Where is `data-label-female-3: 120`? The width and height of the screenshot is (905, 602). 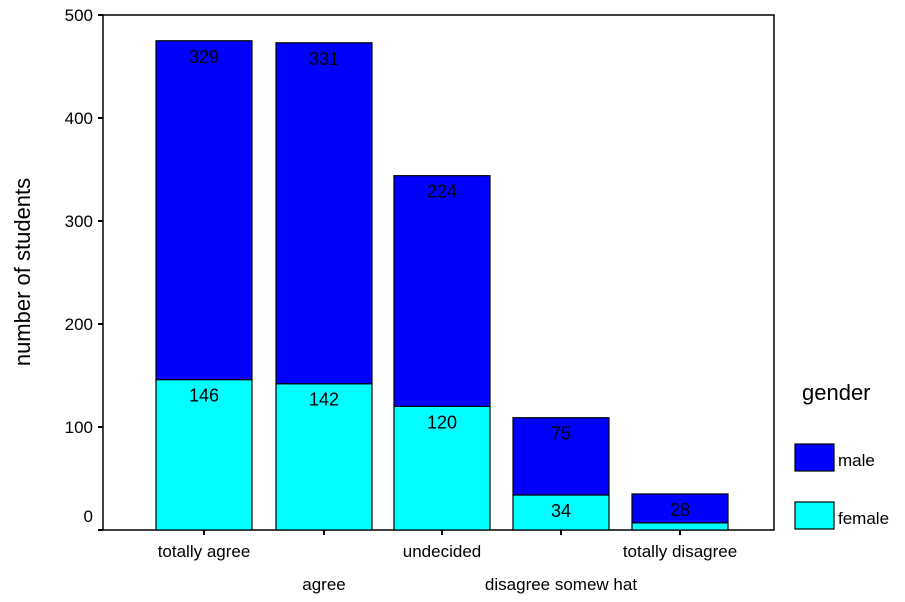
data-label-female-3: 120 is located at coordinates (442, 422).